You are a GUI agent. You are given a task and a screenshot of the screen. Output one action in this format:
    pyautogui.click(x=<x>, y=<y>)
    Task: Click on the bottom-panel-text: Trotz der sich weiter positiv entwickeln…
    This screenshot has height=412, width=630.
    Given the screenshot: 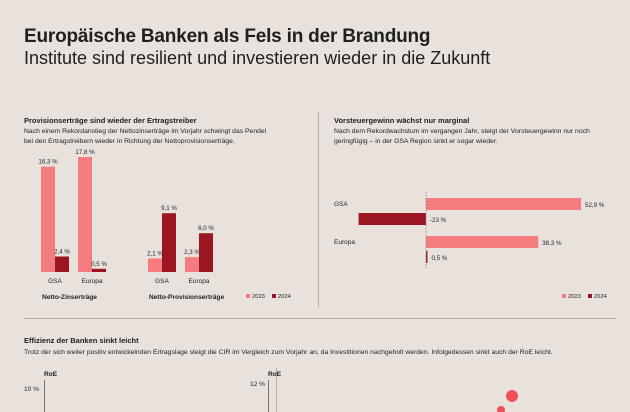 What is the action you would take?
    pyautogui.click(x=288, y=352)
    